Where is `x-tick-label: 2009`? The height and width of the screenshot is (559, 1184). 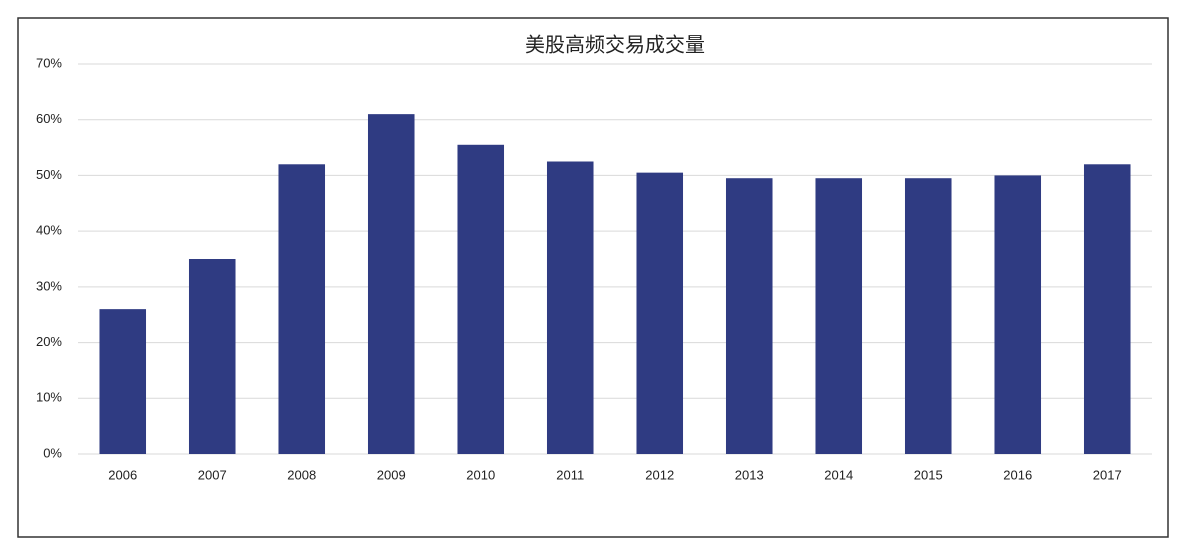 x-tick-label: 2009 is located at coordinates (391, 474).